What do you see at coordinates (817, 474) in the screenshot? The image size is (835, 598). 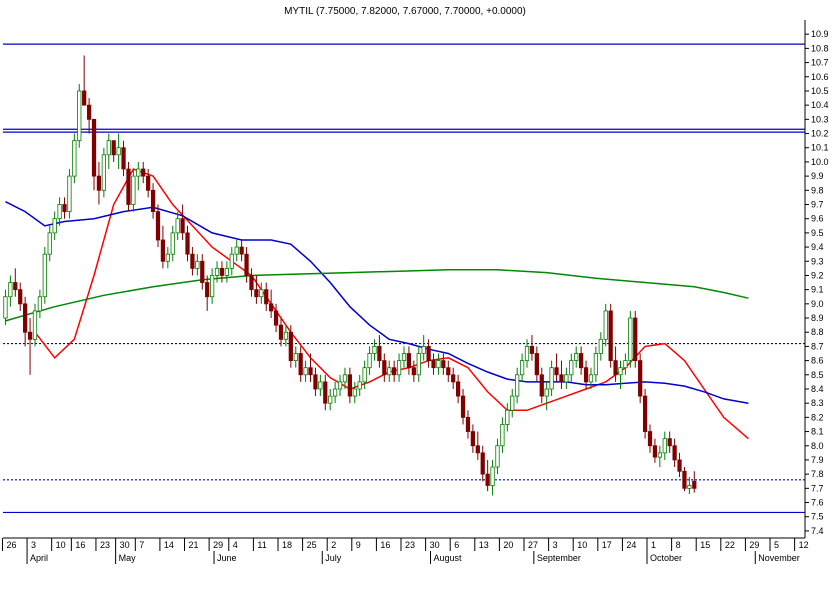 I see `y-tick-label: 7.8` at bounding box center [817, 474].